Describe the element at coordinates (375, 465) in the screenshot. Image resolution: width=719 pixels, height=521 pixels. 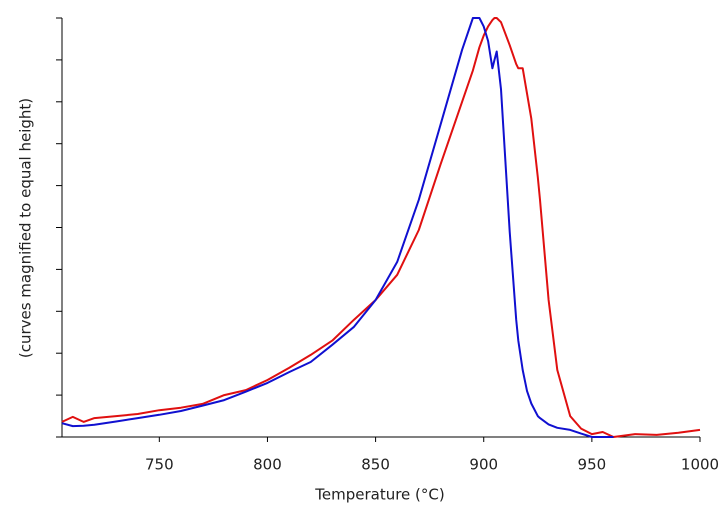
I see `x-tick-label: 850` at that location.